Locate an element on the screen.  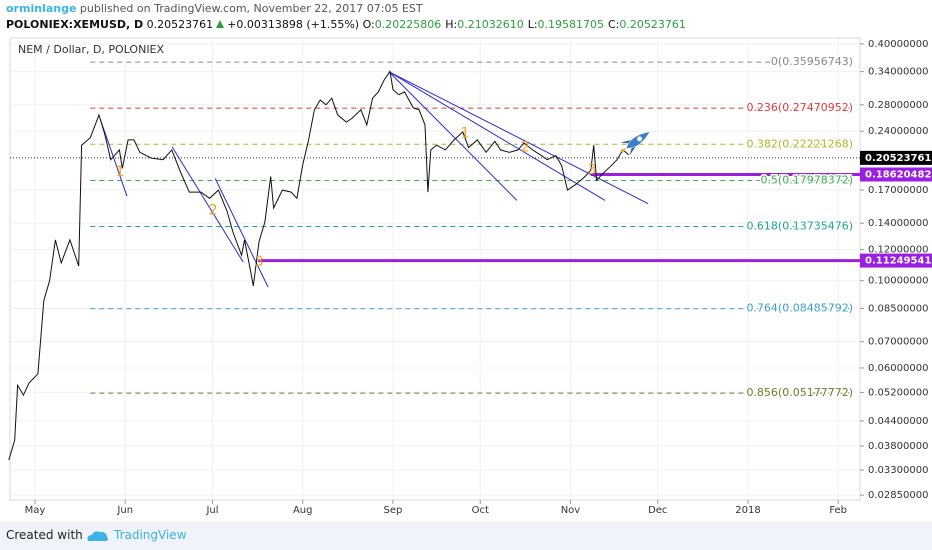
y-tick-label: 0.08500000 is located at coordinates (898, 308).